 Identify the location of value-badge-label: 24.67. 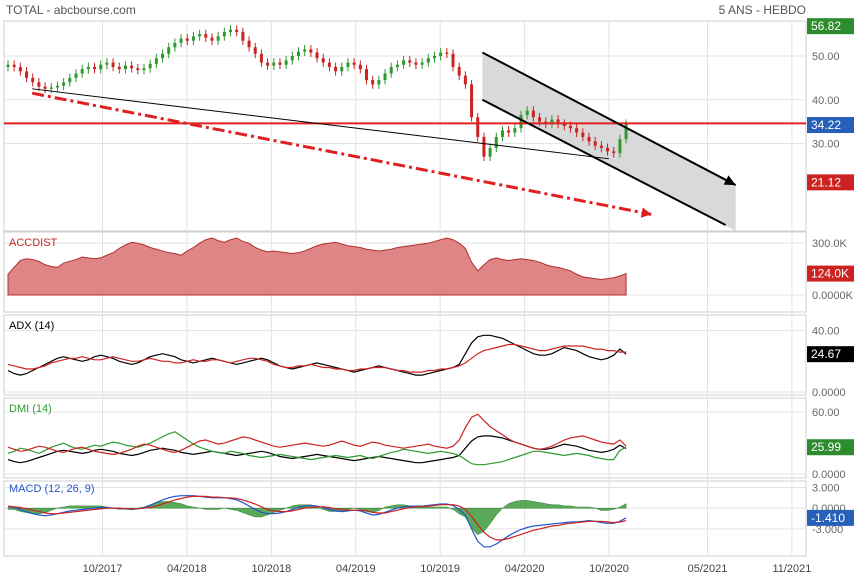
(826, 354).